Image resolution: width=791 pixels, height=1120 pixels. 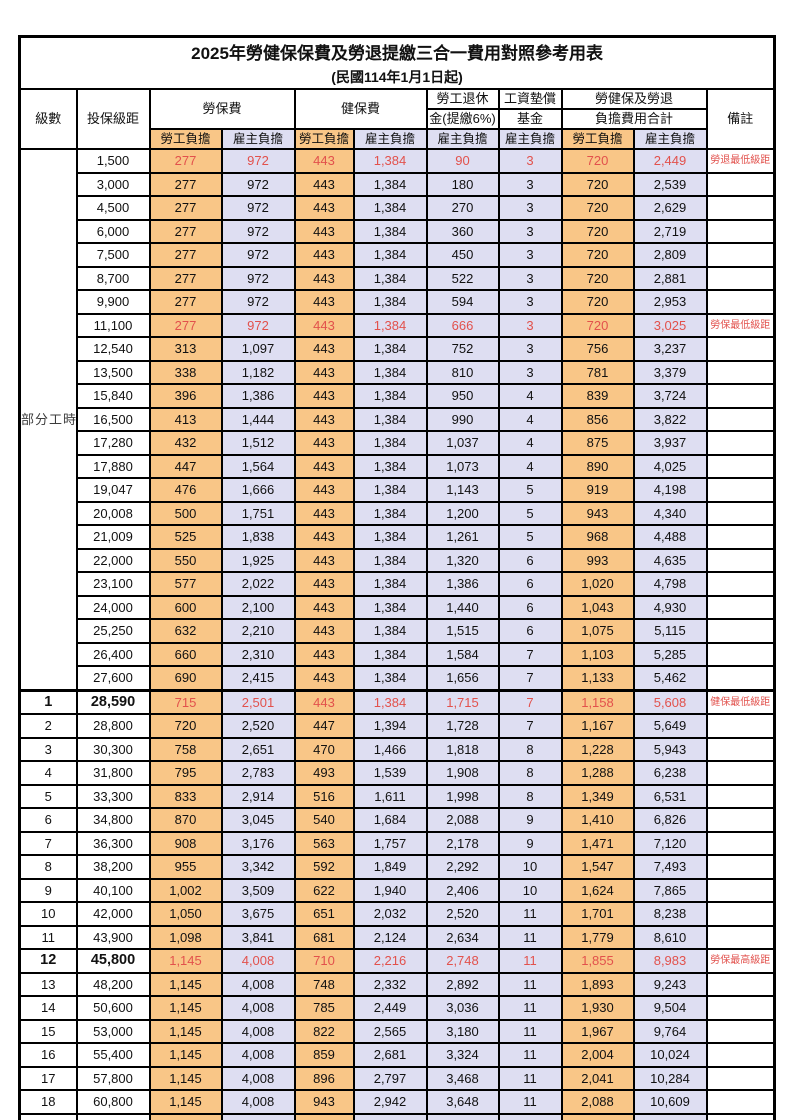 What do you see at coordinates (258, 419) in the screenshot?
I see `value-cell: 1,444` at bounding box center [258, 419].